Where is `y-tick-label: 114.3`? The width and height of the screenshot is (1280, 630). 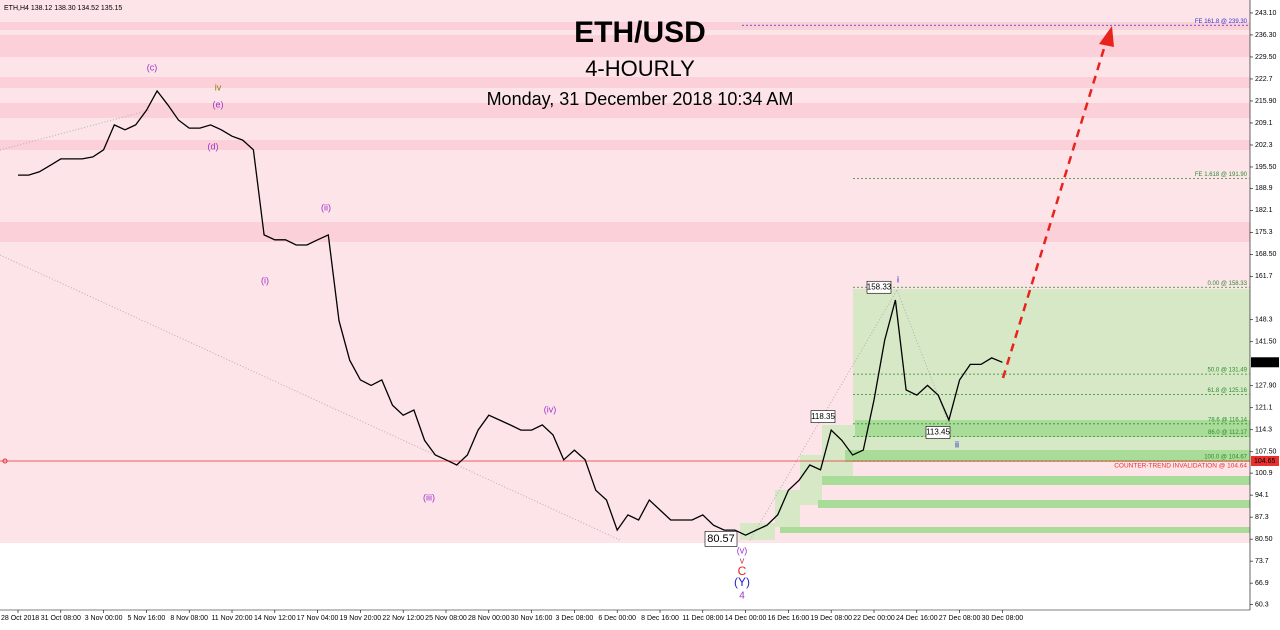 y-tick-label: 114.3 is located at coordinates (1263, 430).